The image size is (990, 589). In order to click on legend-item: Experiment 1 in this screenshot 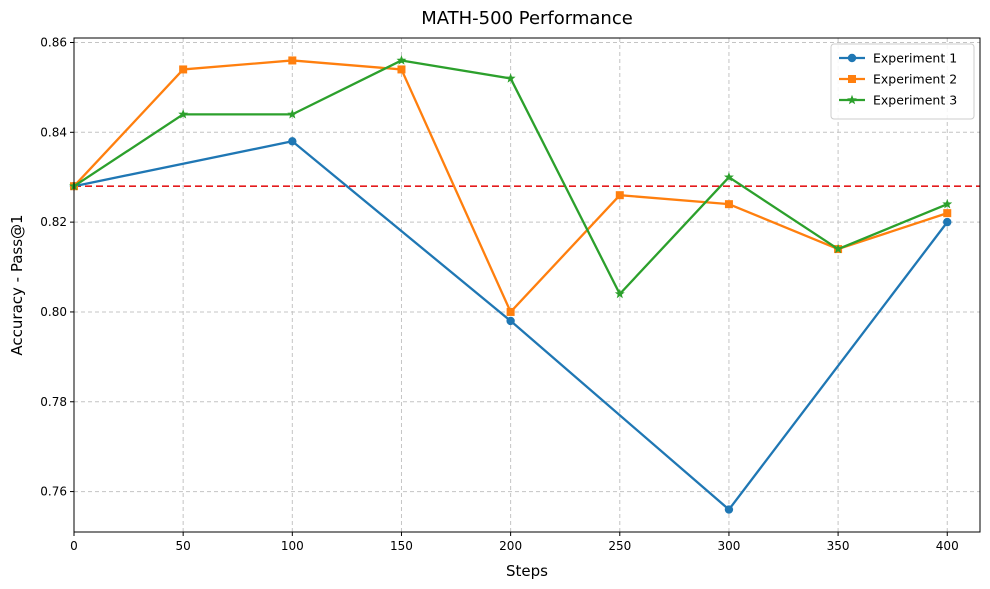, I will do `click(898, 58)`.